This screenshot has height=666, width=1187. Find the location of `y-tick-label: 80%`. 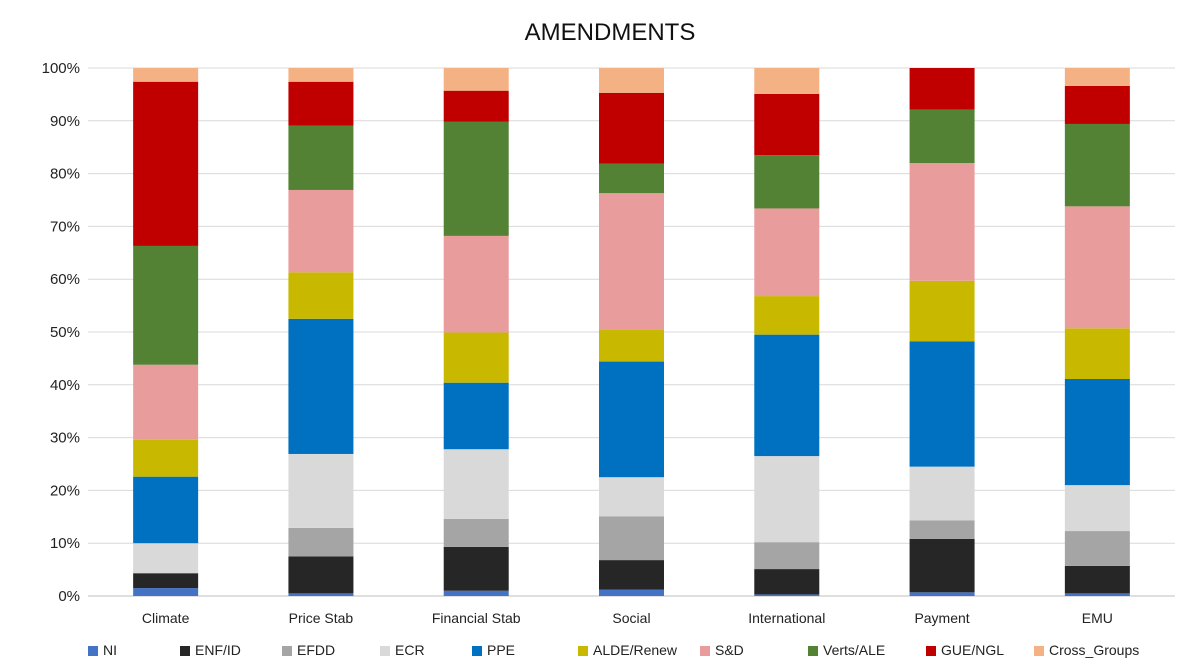

y-tick-label: 80% is located at coordinates (65, 174).